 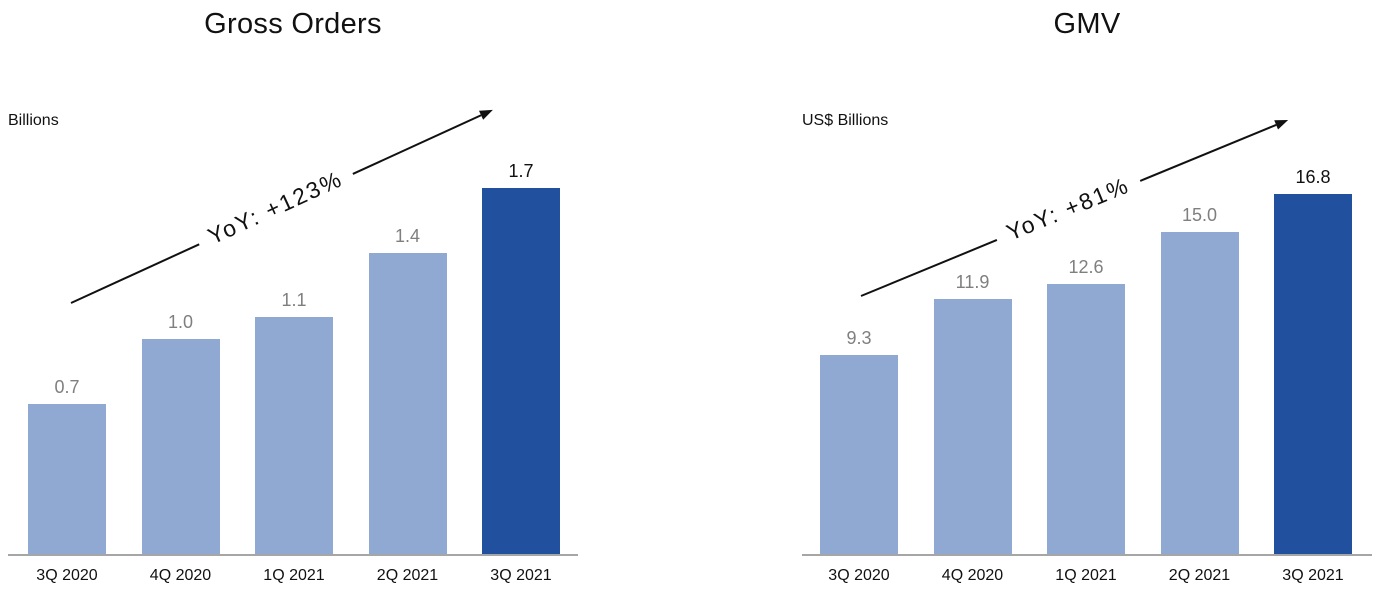 What do you see at coordinates (1086, 267) in the screenshot?
I see `value-label: 12.6` at bounding box center [1086, 267].